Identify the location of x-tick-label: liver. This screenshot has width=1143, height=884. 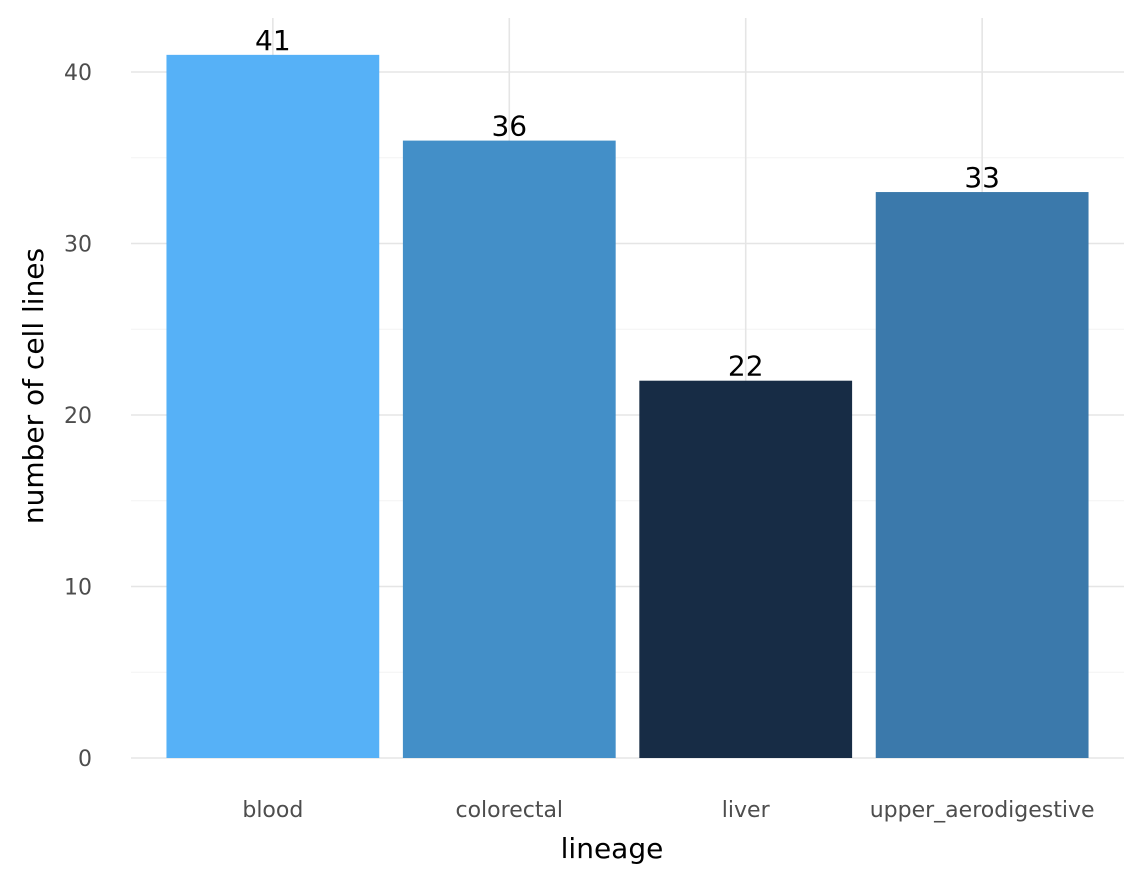
(746, 810).